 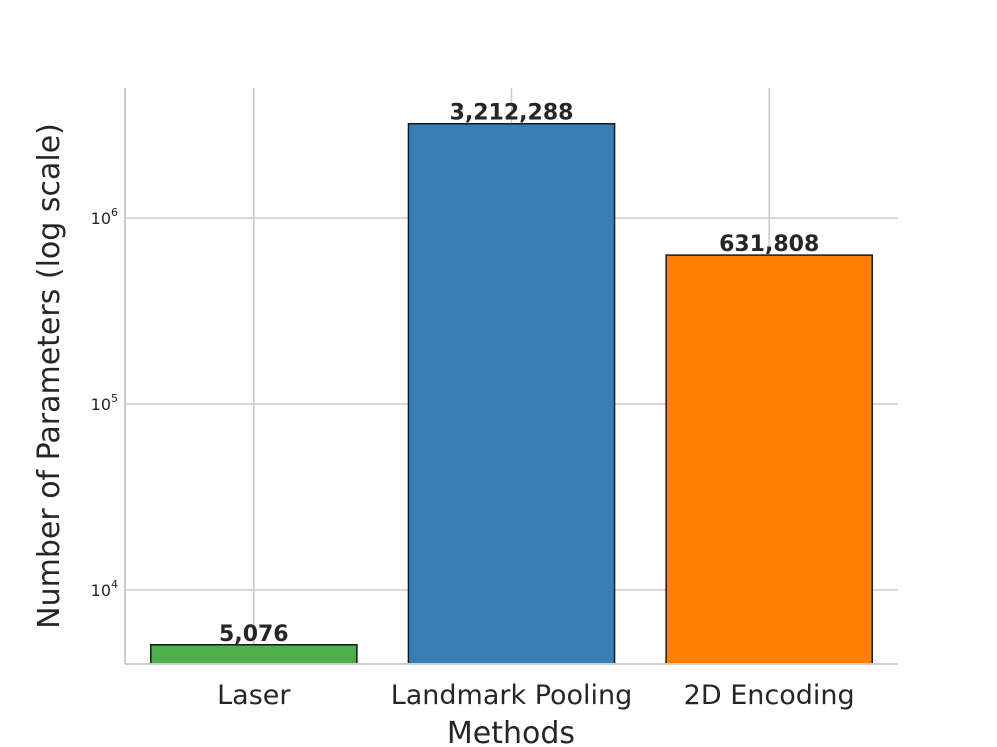 What do you see at coordinates (512, 695) in the screenshot?
I see `x-tick-label: Landmark Pooling` at bounding box center [512, 695].